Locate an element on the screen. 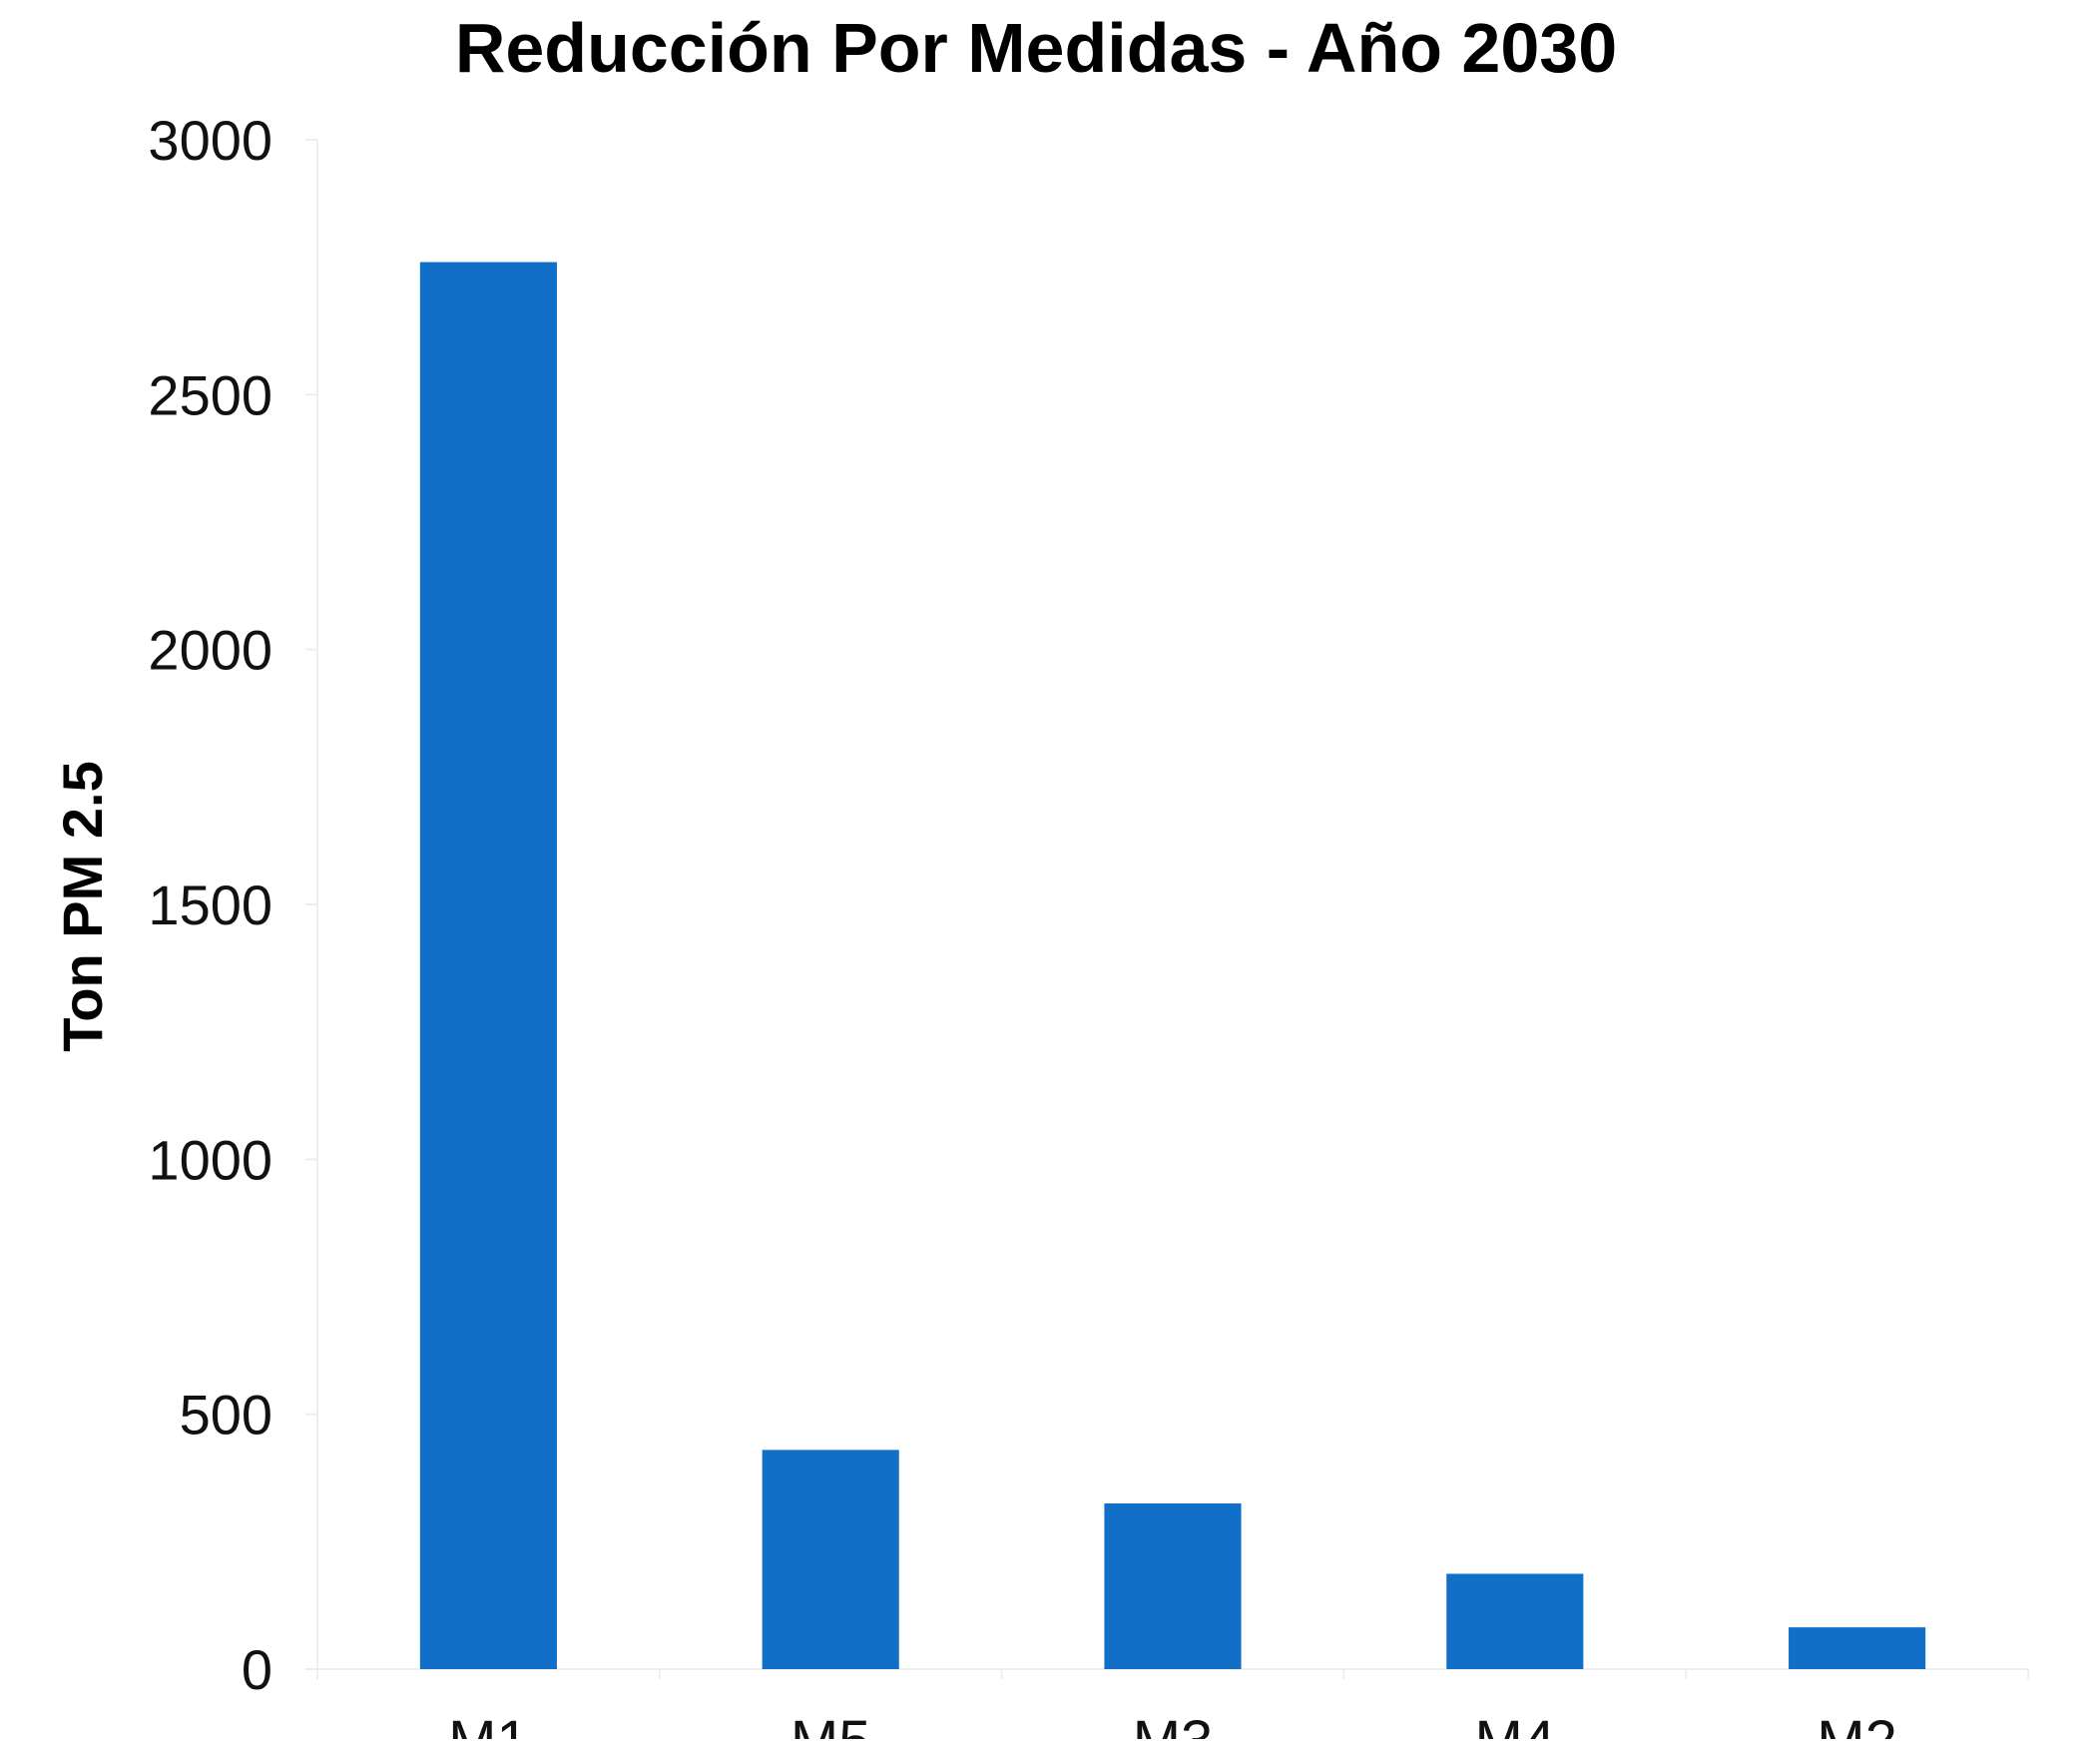  x-axis is located at coordinates (1172, 1674).